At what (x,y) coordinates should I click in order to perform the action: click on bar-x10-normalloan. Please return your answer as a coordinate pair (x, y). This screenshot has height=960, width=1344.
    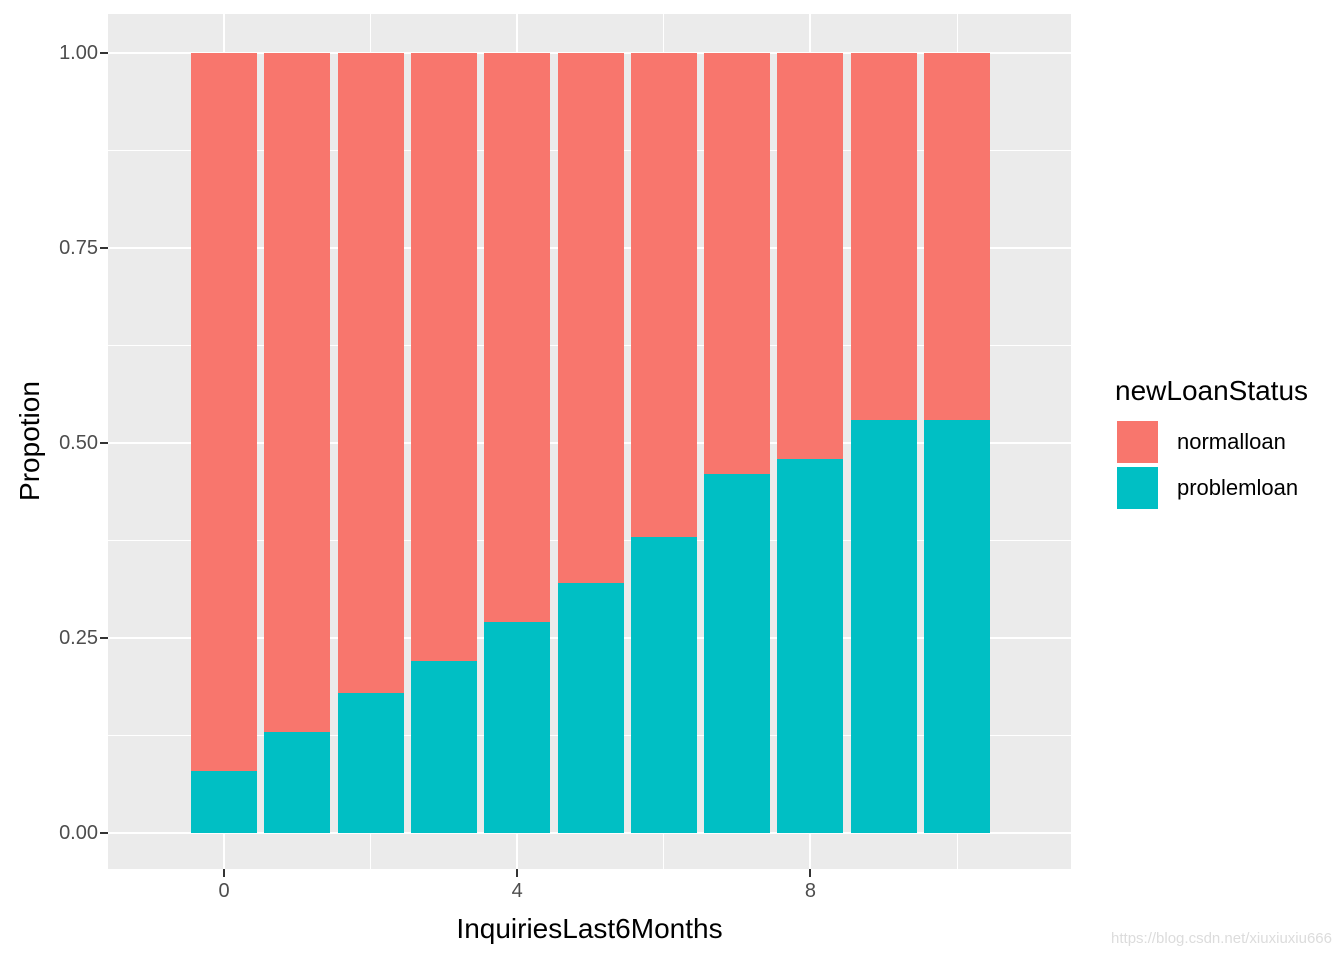
    Looking at the image, I should click on (957, 236).